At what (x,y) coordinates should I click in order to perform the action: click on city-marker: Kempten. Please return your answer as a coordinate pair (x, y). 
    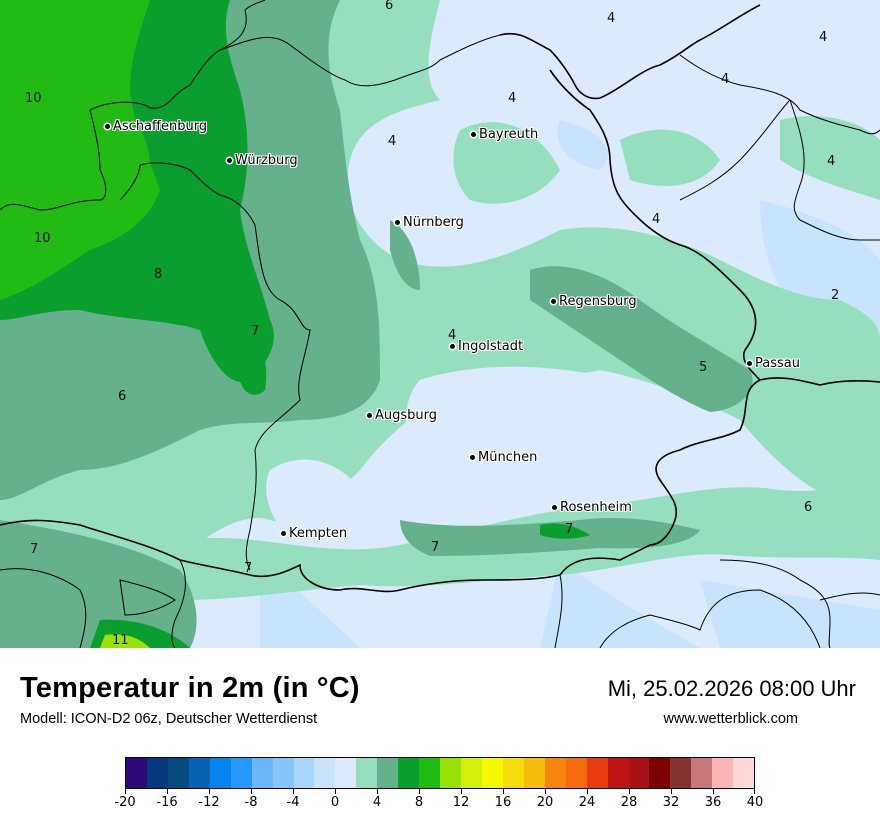
    Looking at the image, I should click on (314, 533).